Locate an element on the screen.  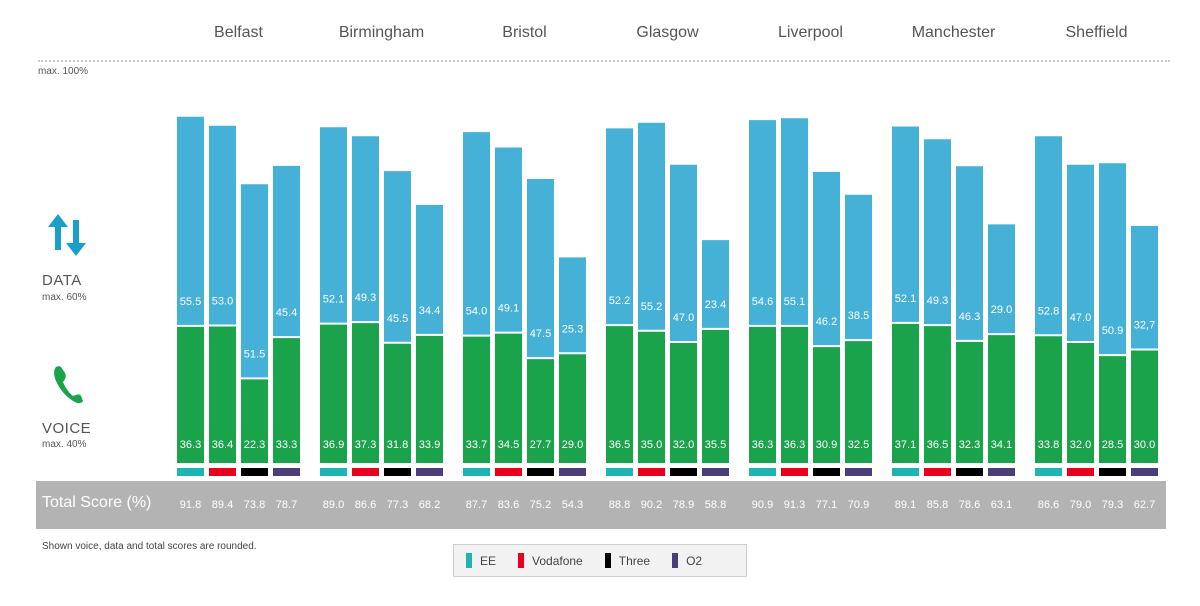
data-bar-liverpool-ee is located at coordinates (762, 222).